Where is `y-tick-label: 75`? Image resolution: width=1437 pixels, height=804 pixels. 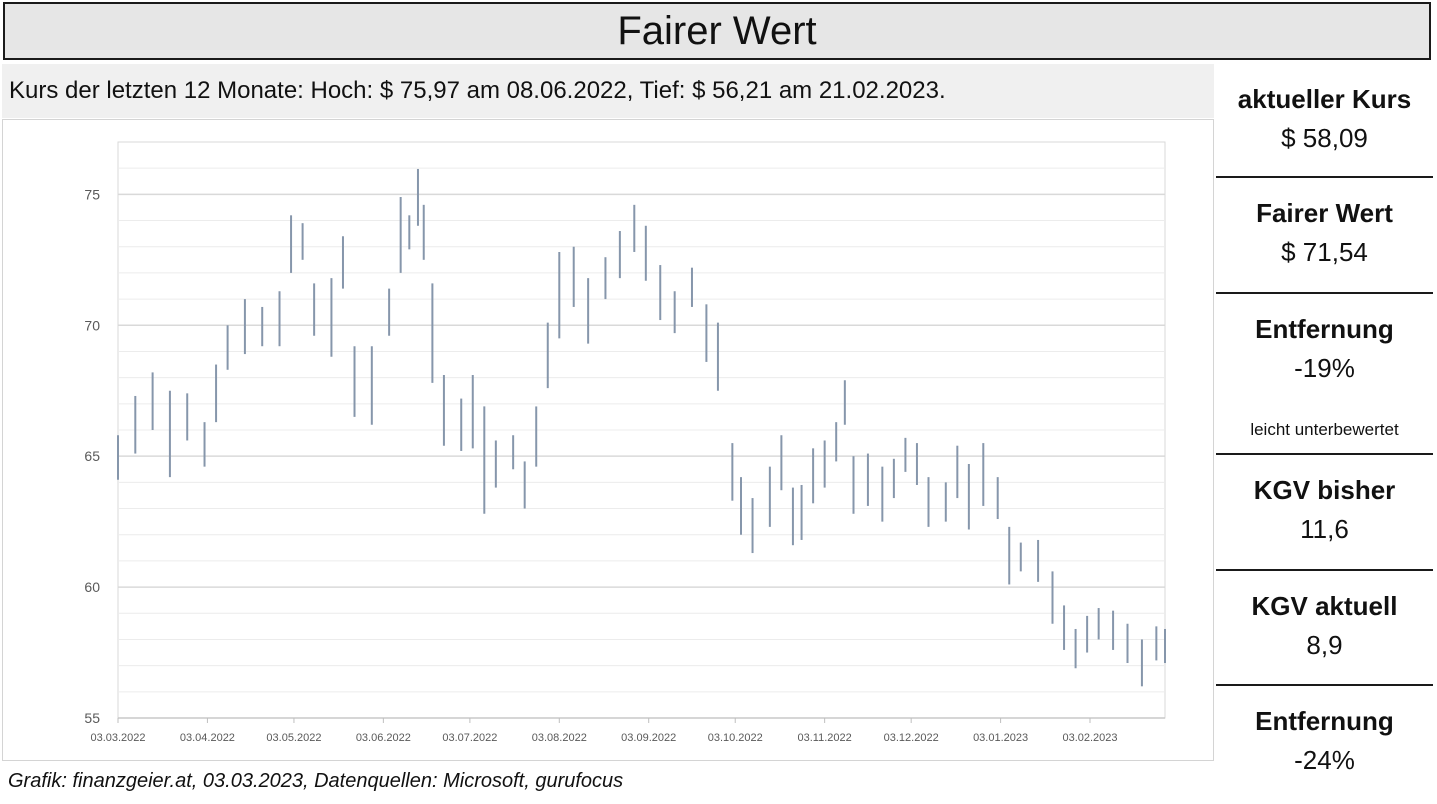 y-tick-label: 75 is located at coordinates (92, 194).